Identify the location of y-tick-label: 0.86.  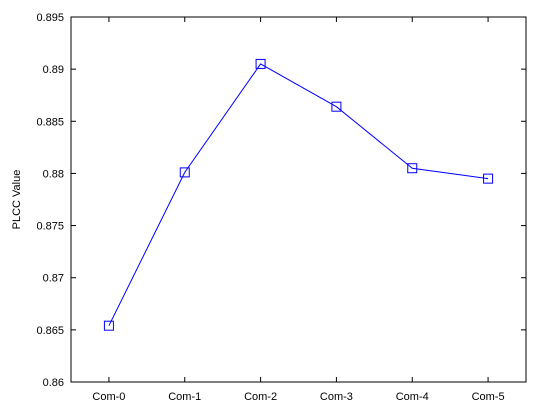
(53, 383).